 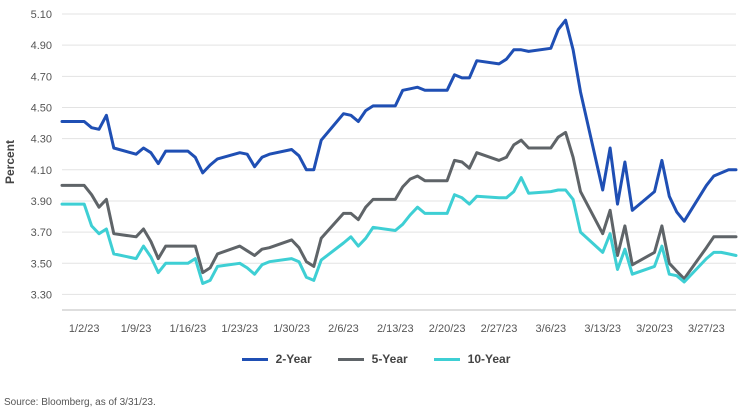 I want to click on y-tick-label: 3.70, so click(x=41, y=233).